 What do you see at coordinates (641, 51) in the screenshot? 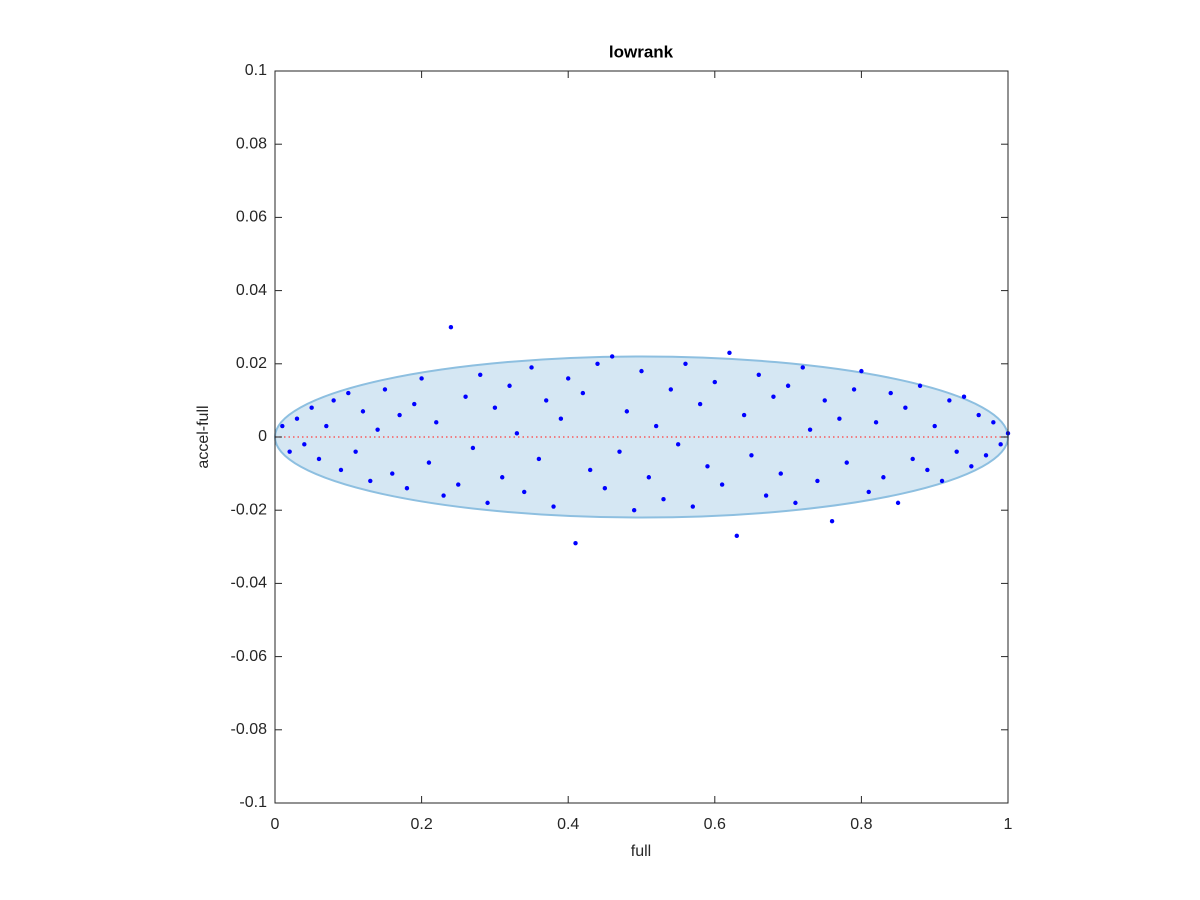
I see `chart-title: lowrank` at bounding box center [641, 51].